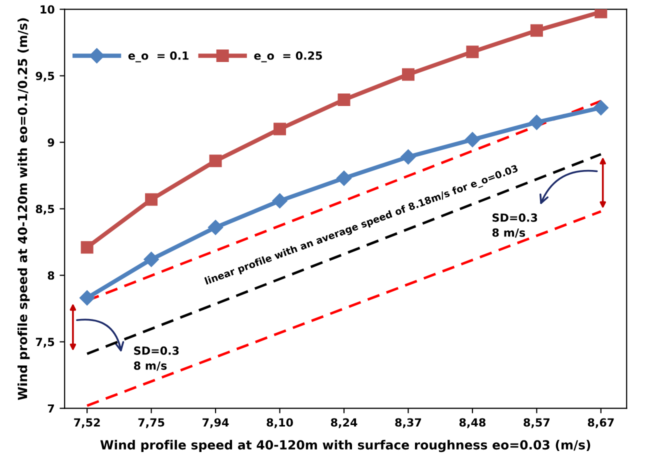  I want to click on x-tick-label: 7,75, so click(151, 423).